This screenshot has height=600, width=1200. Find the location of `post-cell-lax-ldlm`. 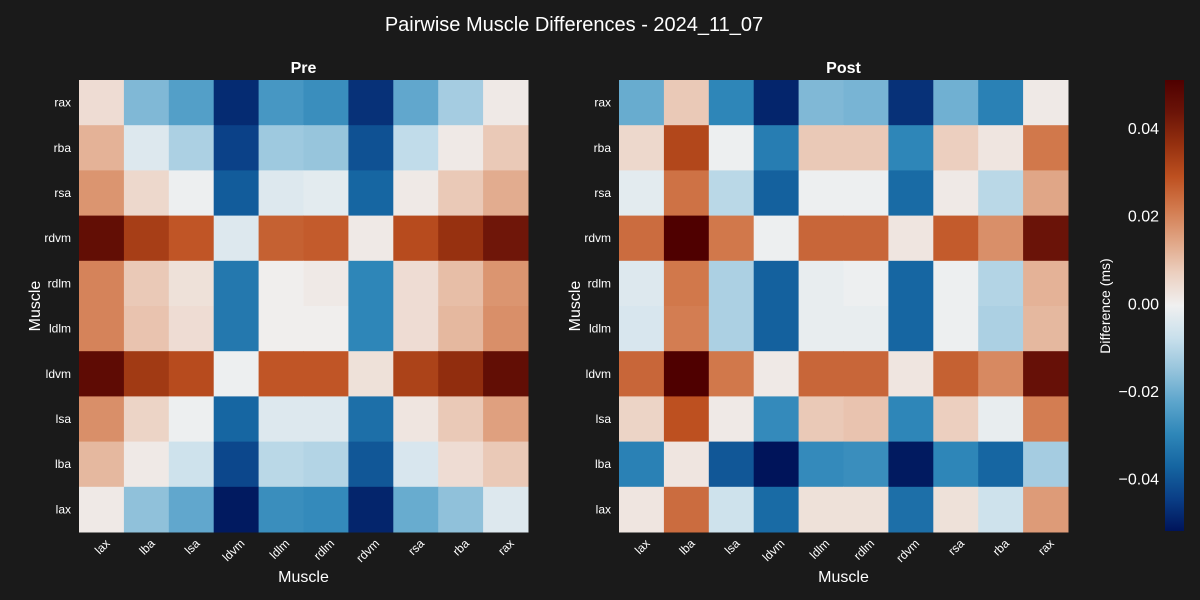

post-cell-lax-ldlm is located at coordinates (821, 510).